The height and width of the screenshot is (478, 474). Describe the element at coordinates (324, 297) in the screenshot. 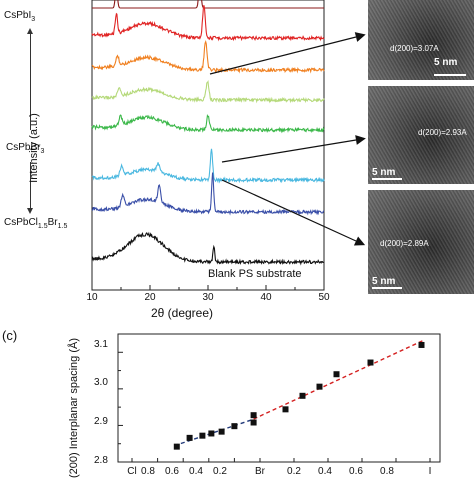

I see `xrd-xtick-label: 50` at that location.